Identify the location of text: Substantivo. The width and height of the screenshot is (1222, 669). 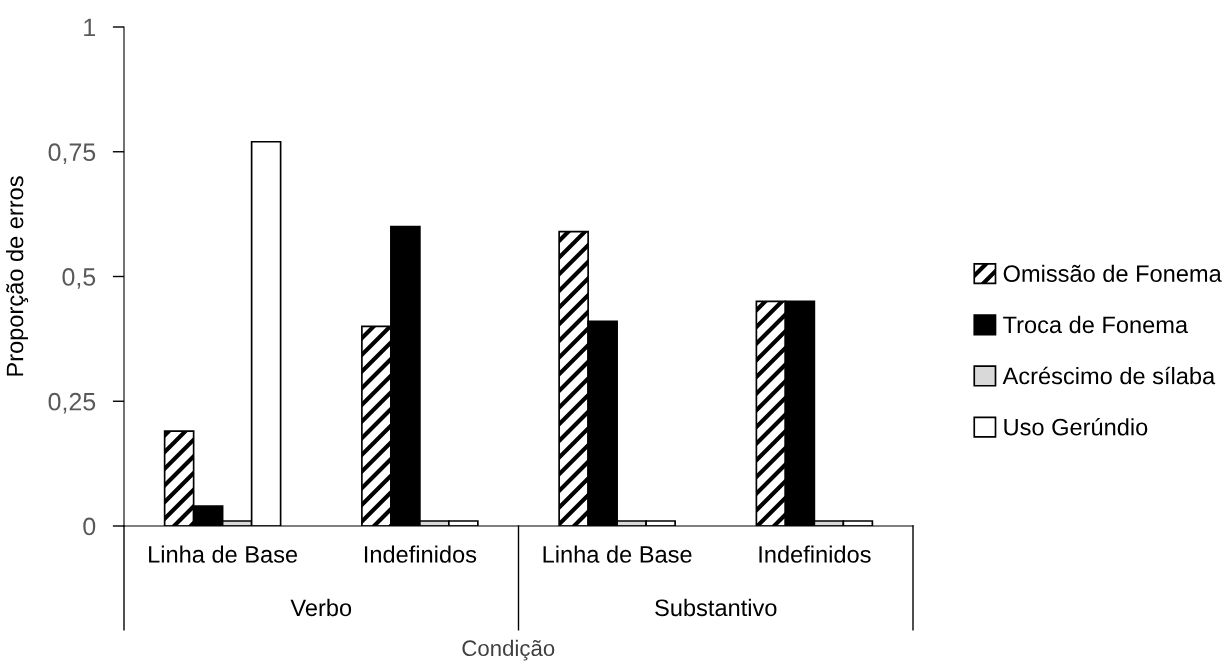
(716, 607).